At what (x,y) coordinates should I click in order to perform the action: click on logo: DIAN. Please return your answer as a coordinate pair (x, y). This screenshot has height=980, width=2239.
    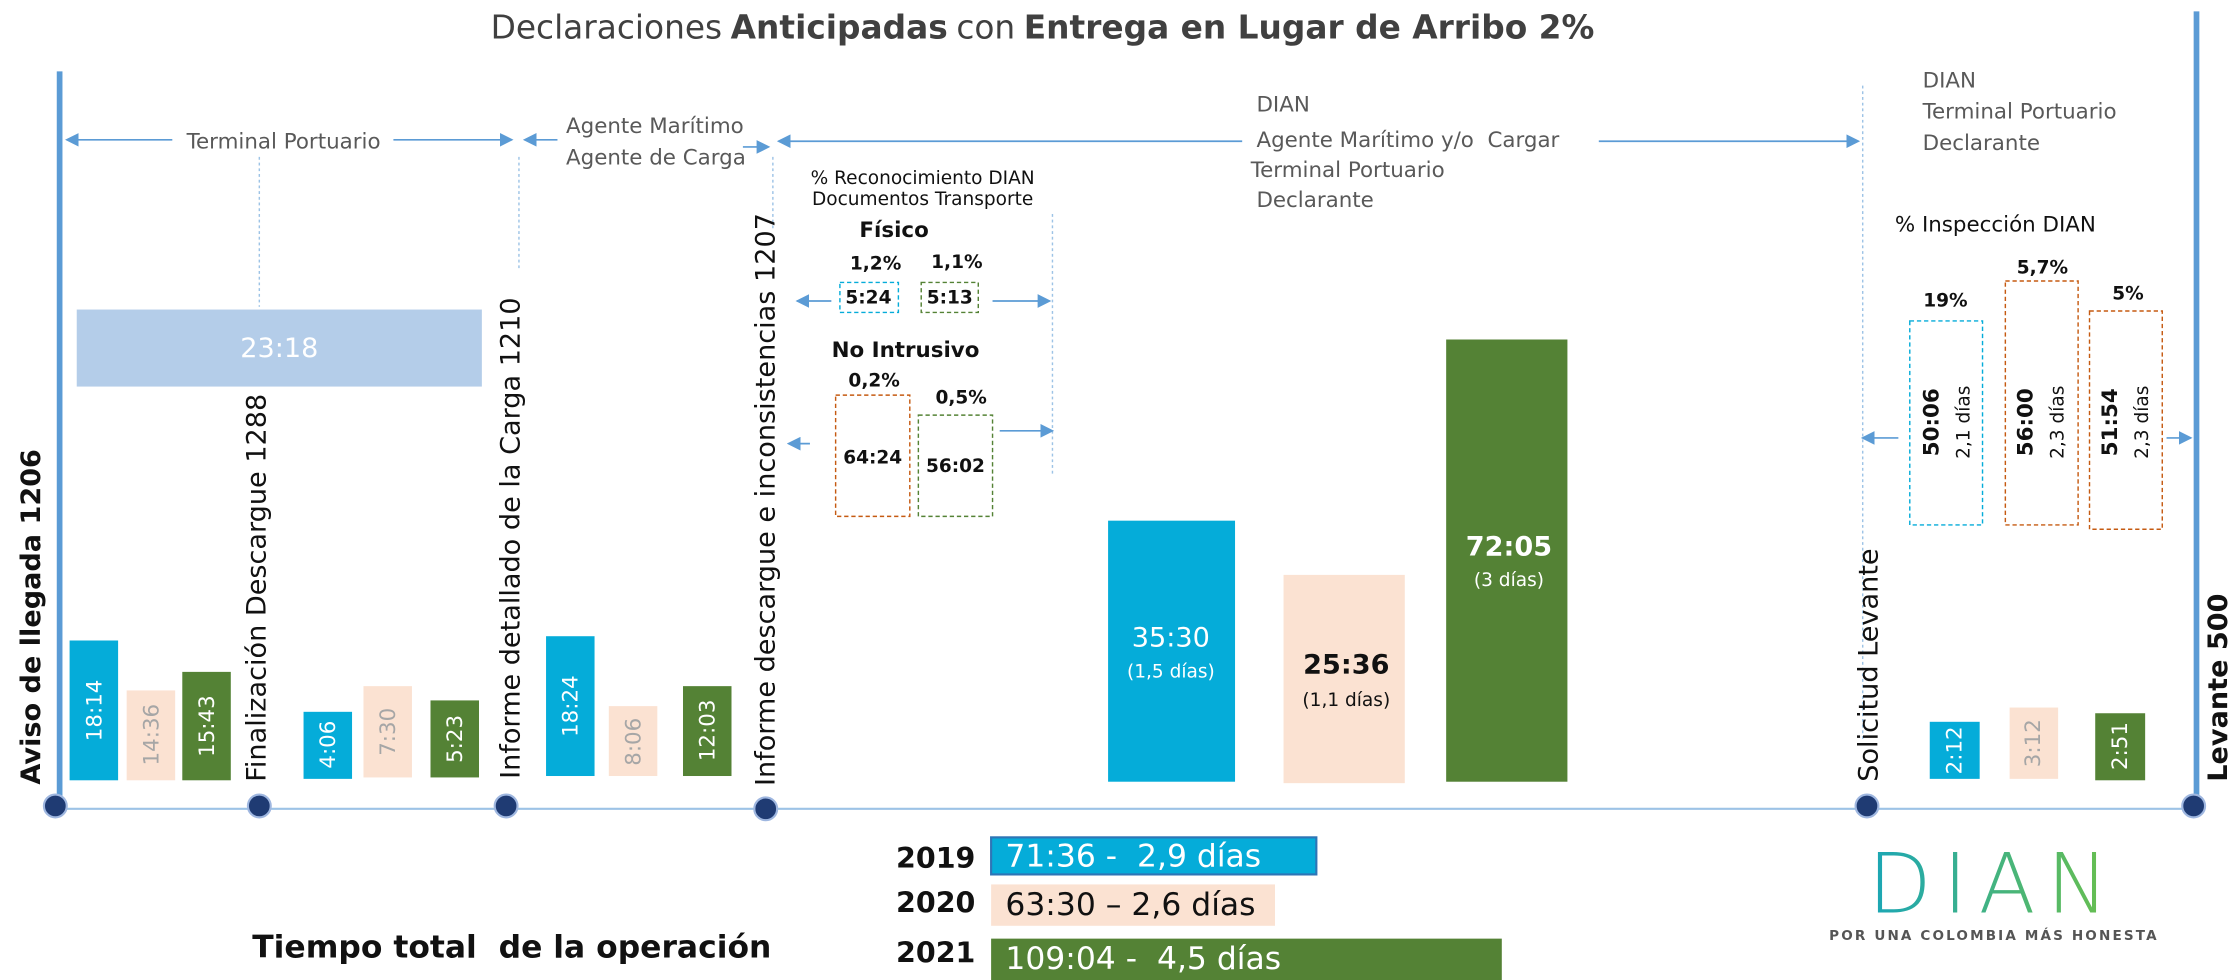
    Looking at the image, I should click on (1994, 884).